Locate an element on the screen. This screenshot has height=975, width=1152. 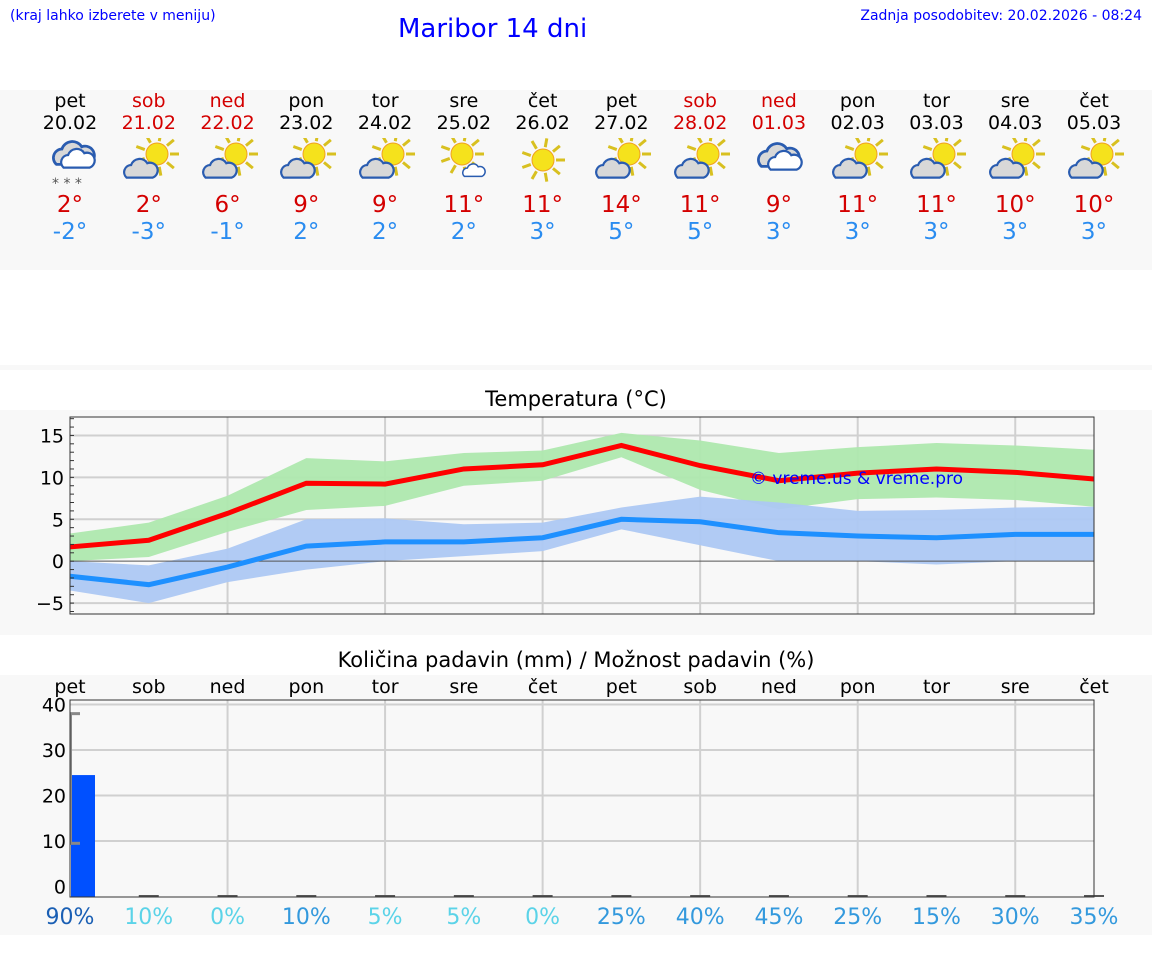
location-menu-hint: (kraj lahko izberete v meniju) is located at coordinates (113, 16).